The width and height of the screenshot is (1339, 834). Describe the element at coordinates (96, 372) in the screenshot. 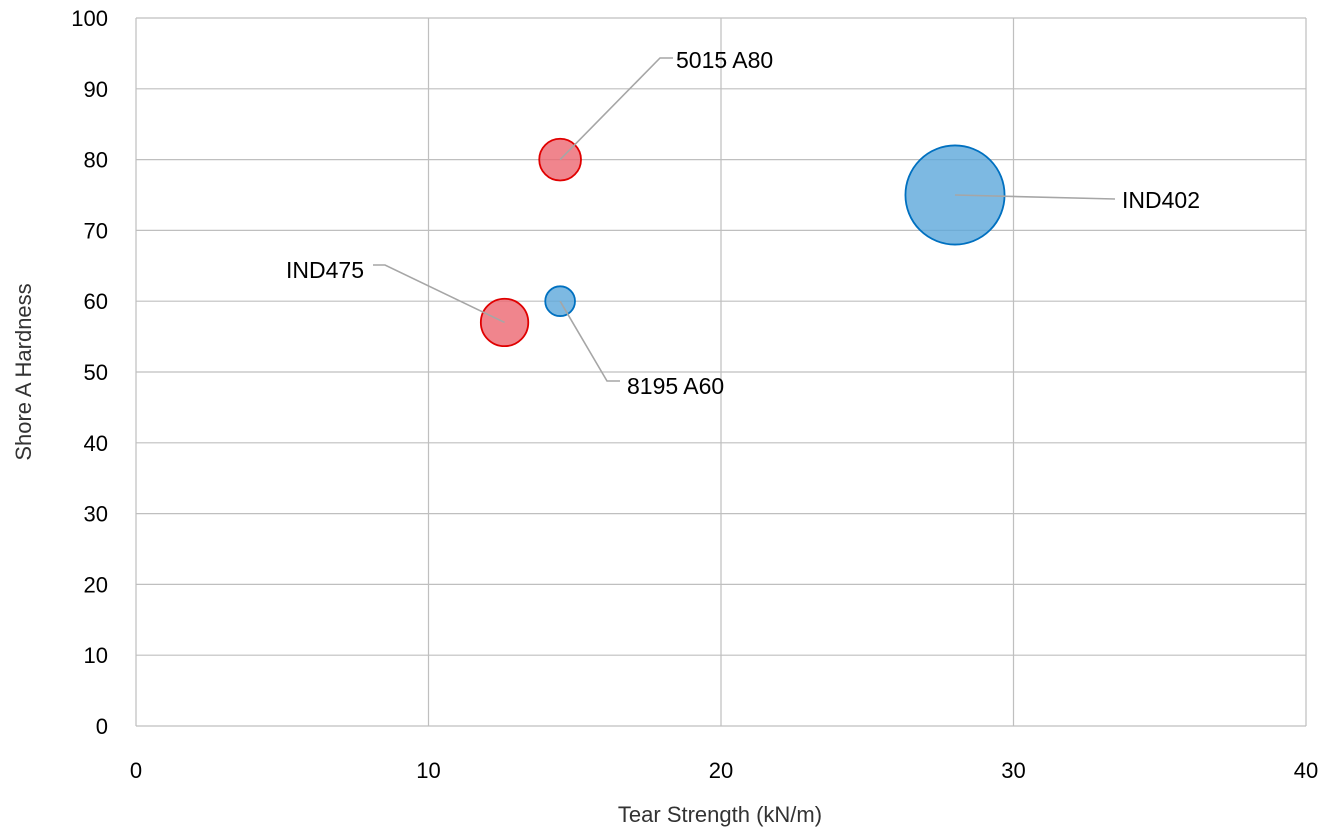

I see `y-tick-label: 50` at that location.